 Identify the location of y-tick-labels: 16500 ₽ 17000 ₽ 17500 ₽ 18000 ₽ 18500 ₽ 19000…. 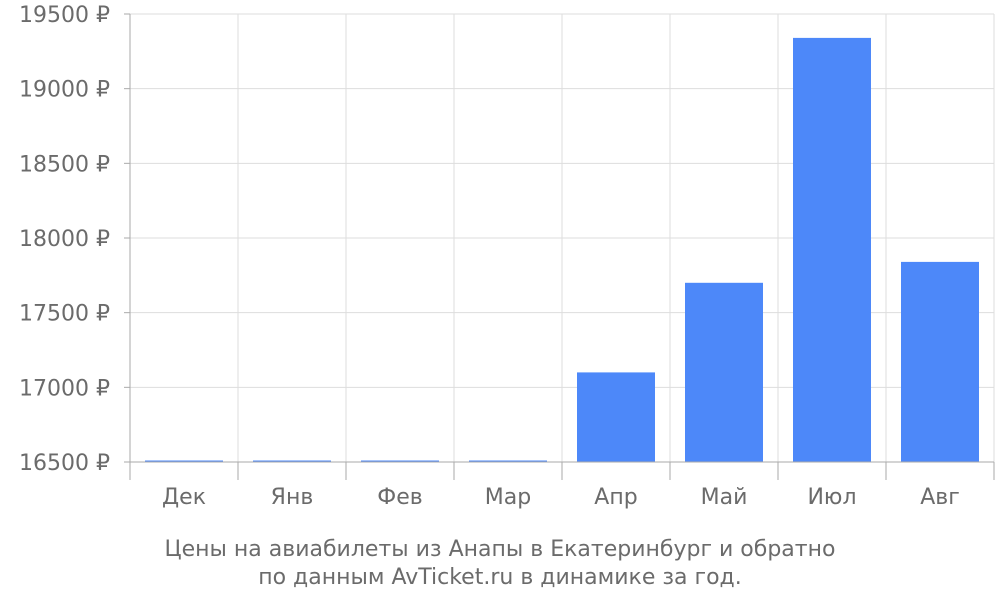
(64, 239).